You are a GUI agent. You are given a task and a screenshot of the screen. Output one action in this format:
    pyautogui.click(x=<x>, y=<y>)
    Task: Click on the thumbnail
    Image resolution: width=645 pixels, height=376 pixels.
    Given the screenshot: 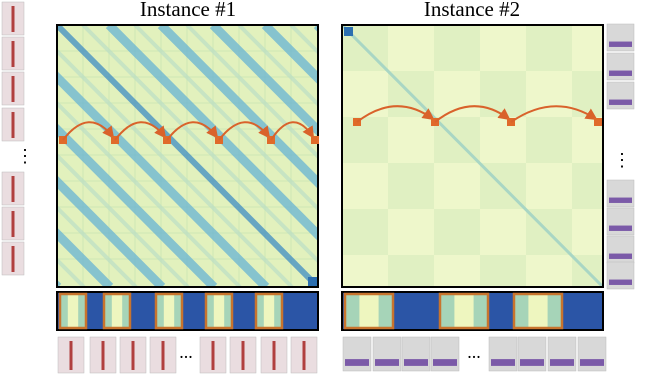 What is the action you would take?
    pyautogui.click(x=620, y=275)
    